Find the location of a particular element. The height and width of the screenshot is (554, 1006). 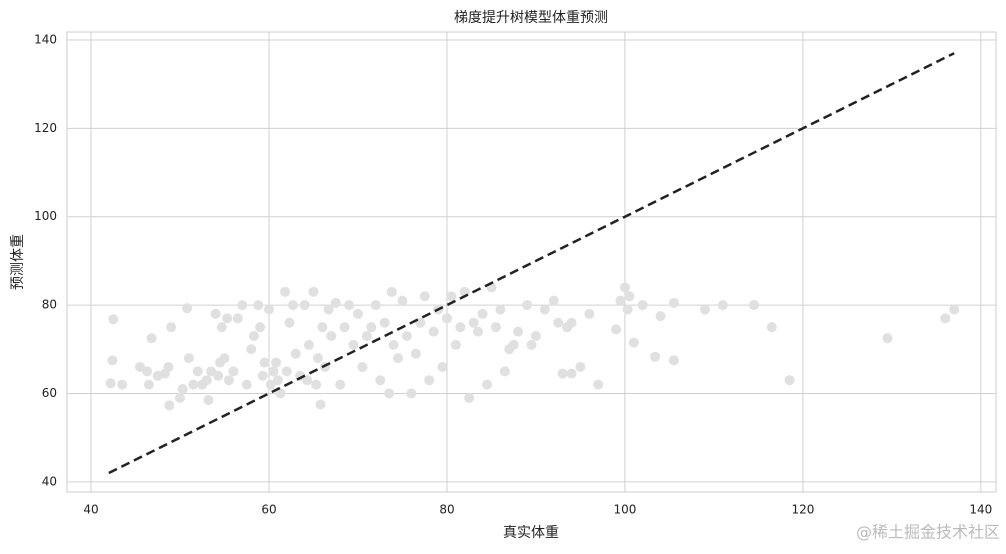

x-tick-label: 60 is located at coordinates (268, 510).